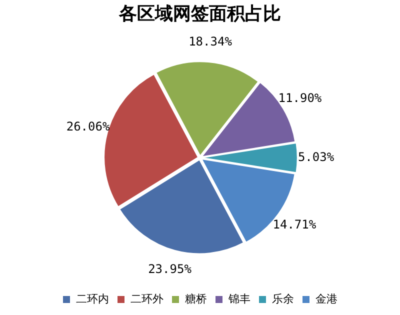 This screenshot has height=315, width=400. I want to click on legend-label: 二环内, so click(92, 299).